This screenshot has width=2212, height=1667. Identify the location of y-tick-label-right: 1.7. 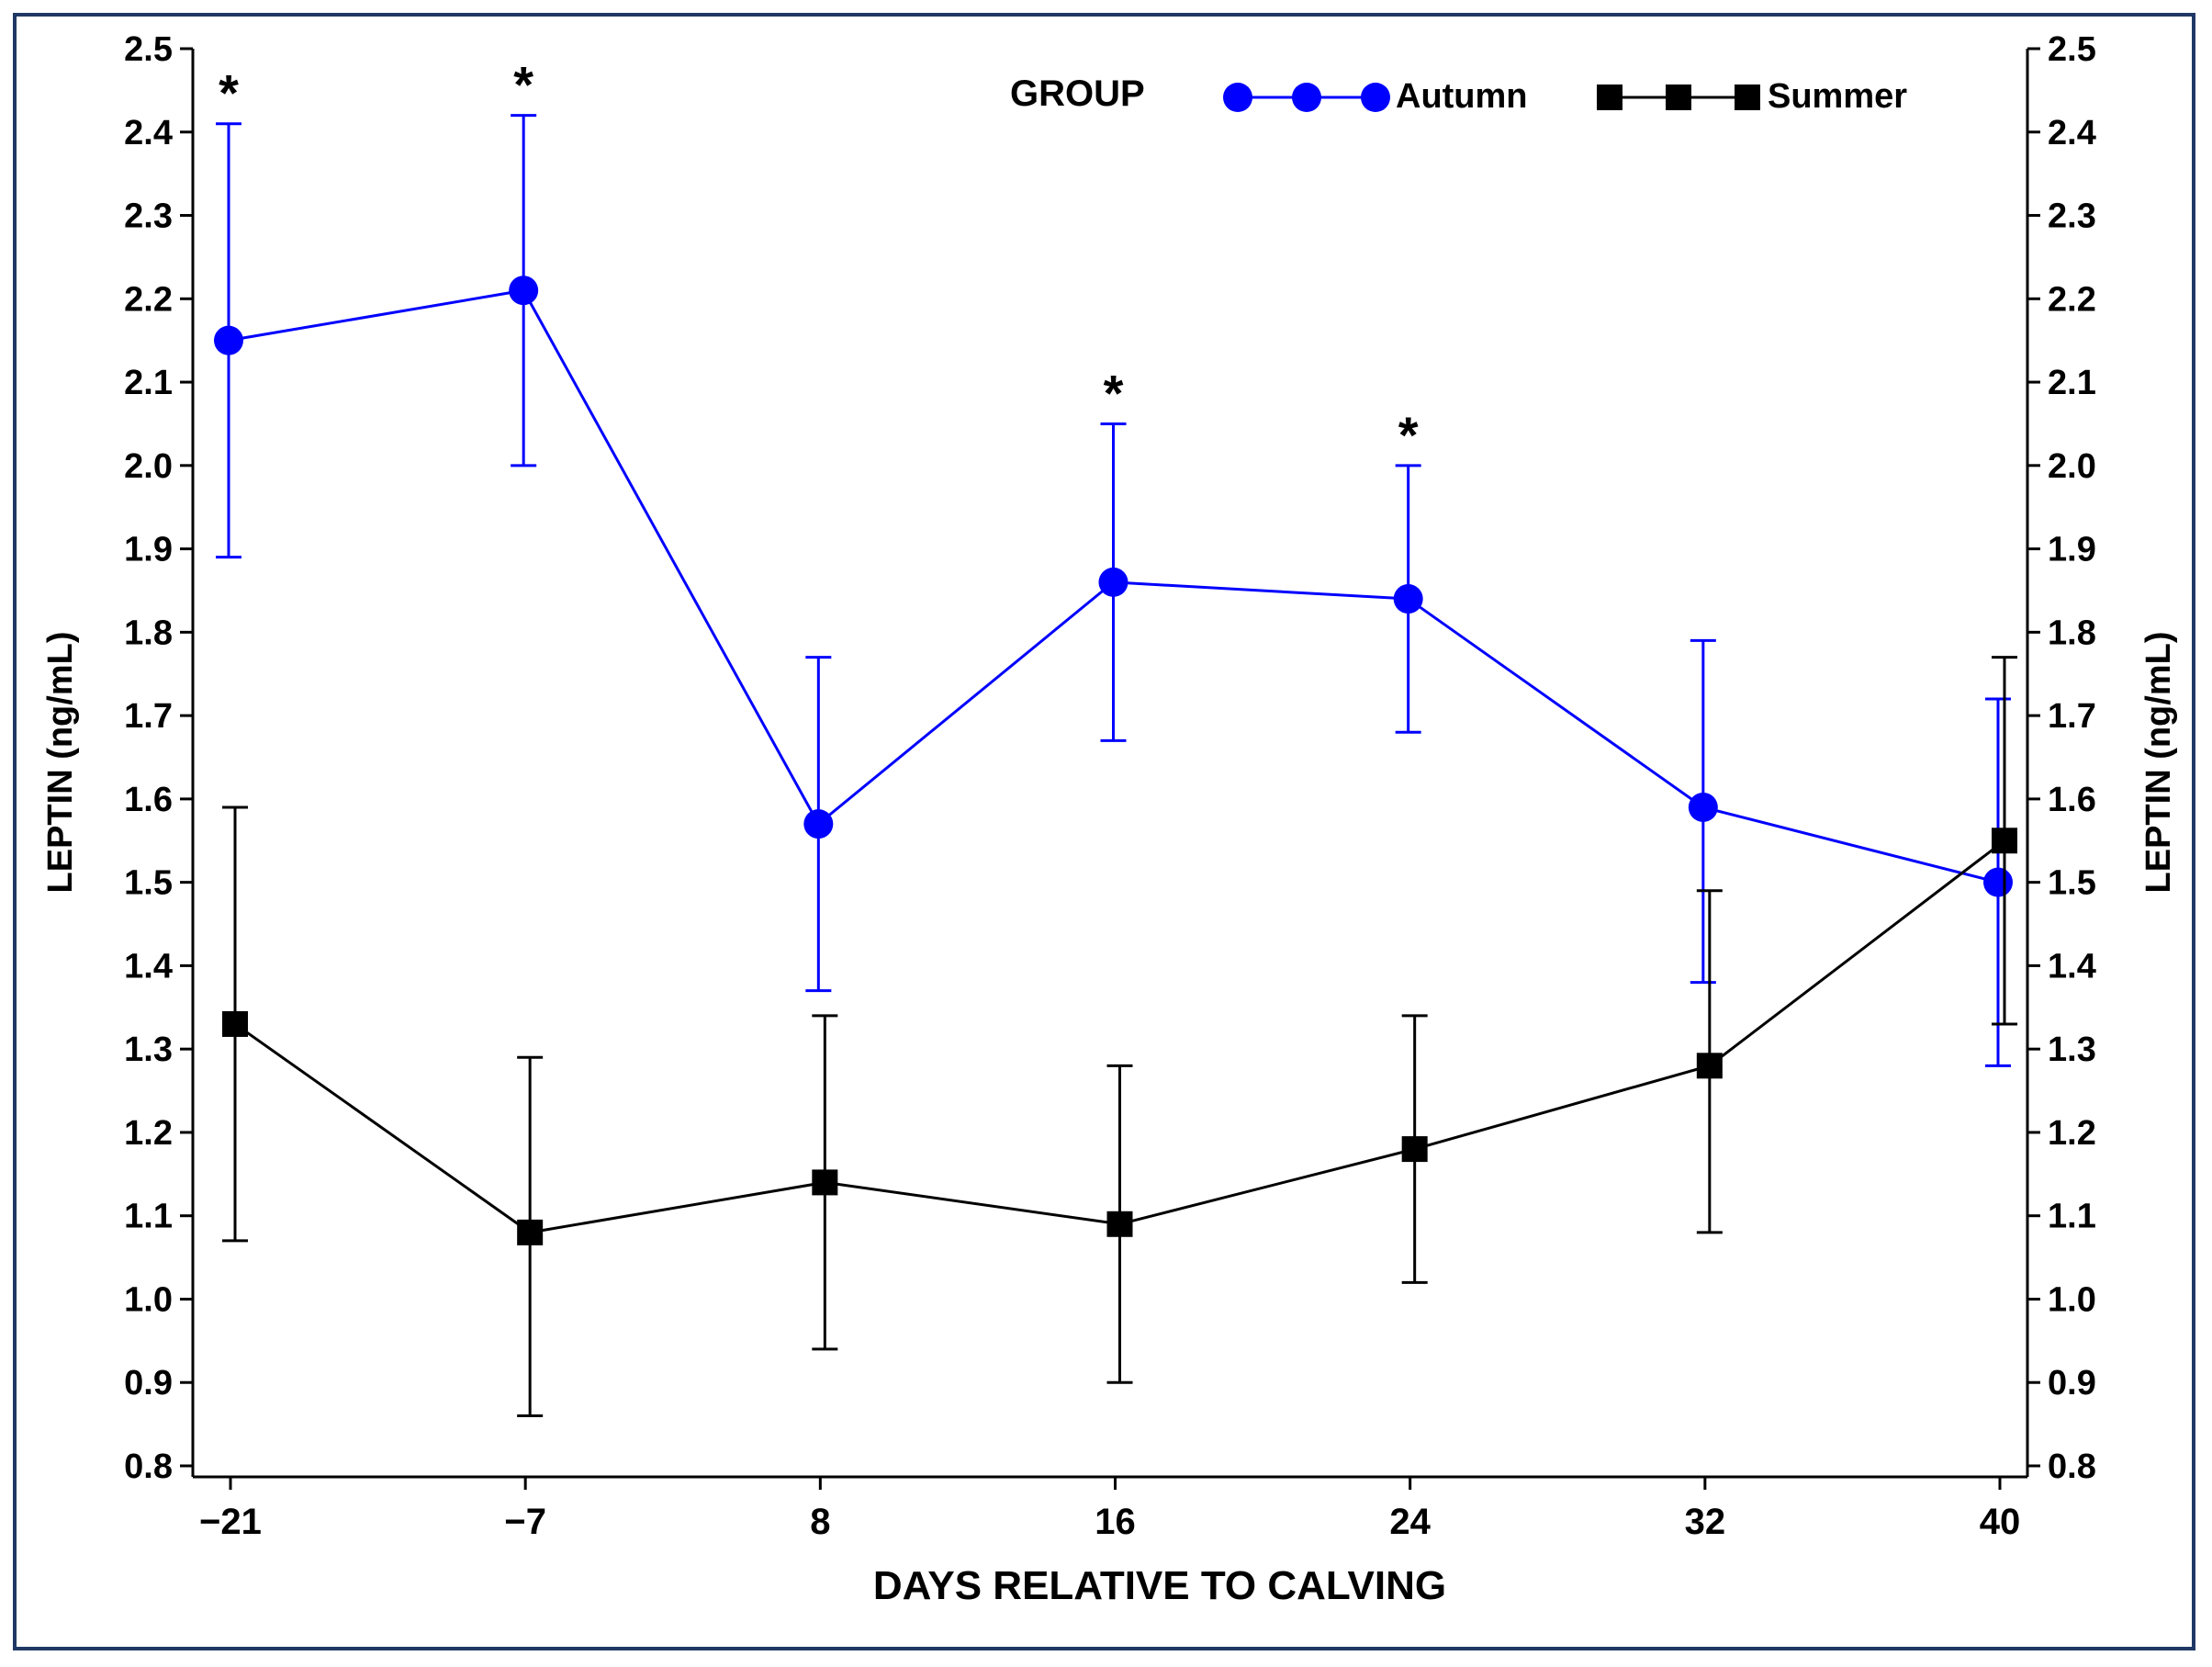
(2072, 716).